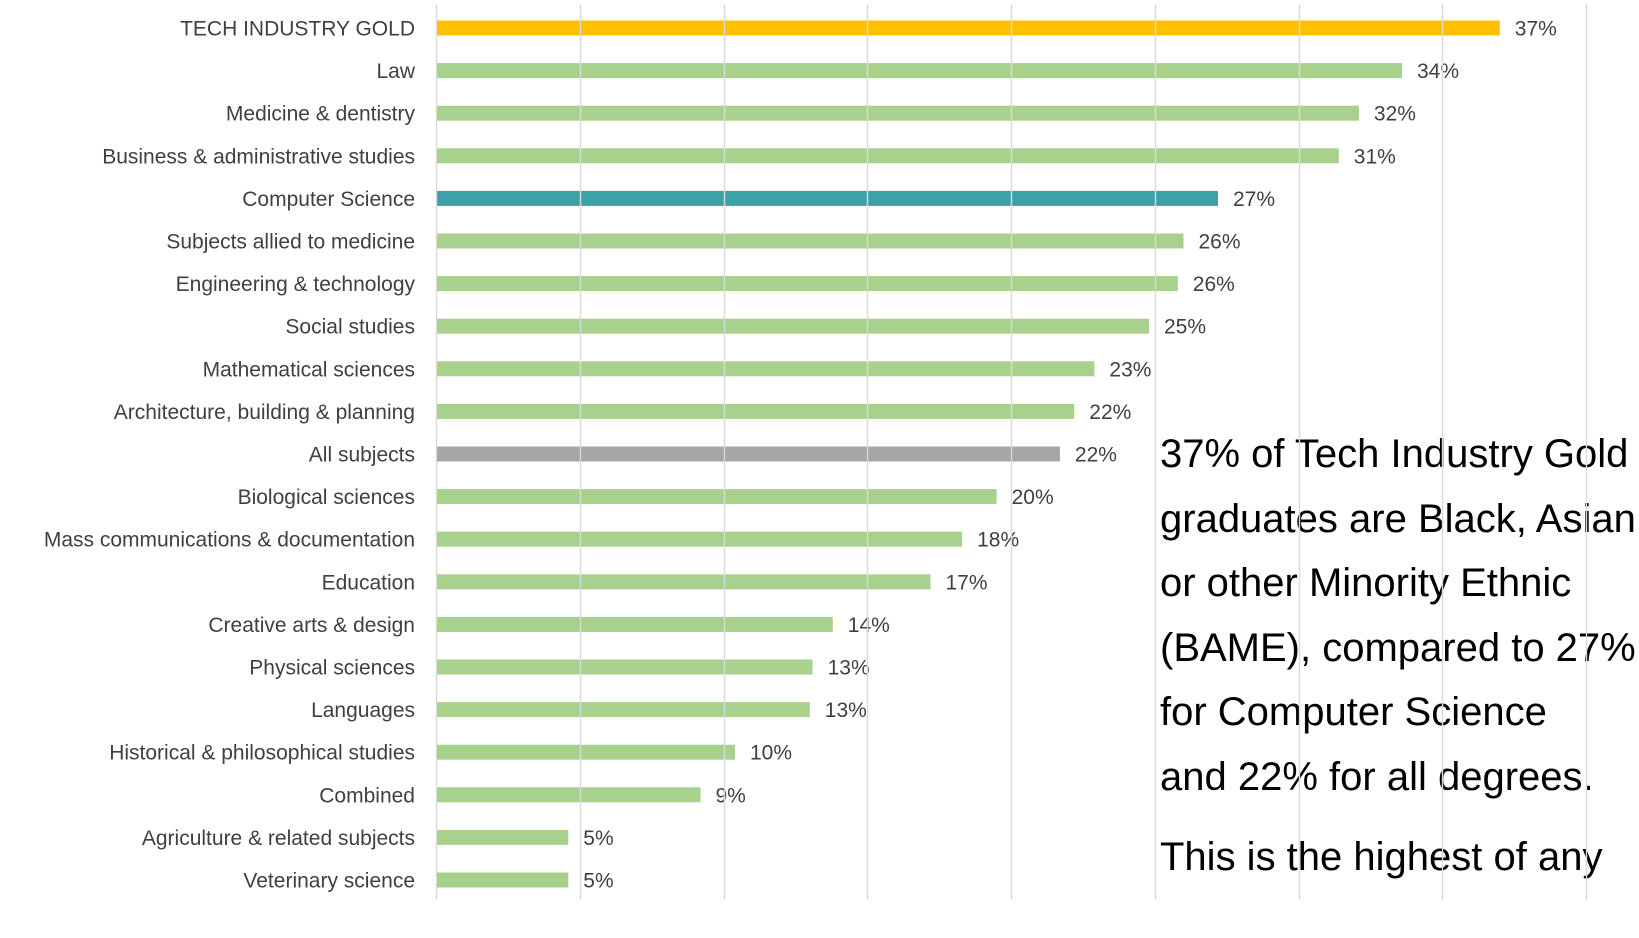 The width and height of the screenshot is (1639, 938). Describe the element at coordinates (1381, 857) in the screenshot. I see `annotation-line: This is the highest of any` at that location.